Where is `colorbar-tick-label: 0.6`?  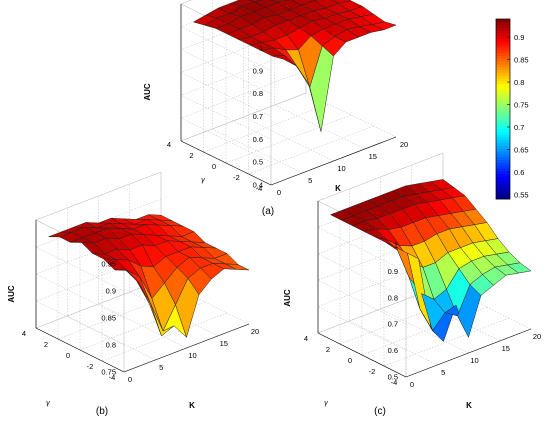
colorbar-tick-label: 0.6 is located at coordinates (519, 172).